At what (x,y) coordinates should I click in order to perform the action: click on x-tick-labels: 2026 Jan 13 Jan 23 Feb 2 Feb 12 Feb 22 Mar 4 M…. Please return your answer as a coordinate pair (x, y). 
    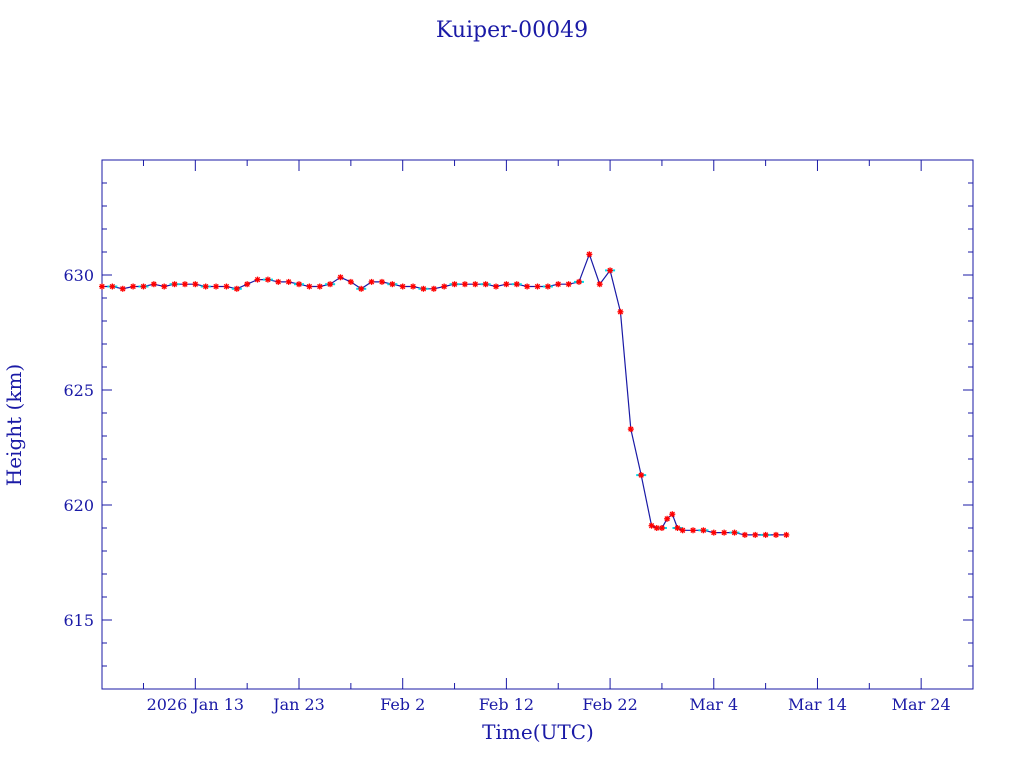
    Looking at the image, I should click on (549, 704).